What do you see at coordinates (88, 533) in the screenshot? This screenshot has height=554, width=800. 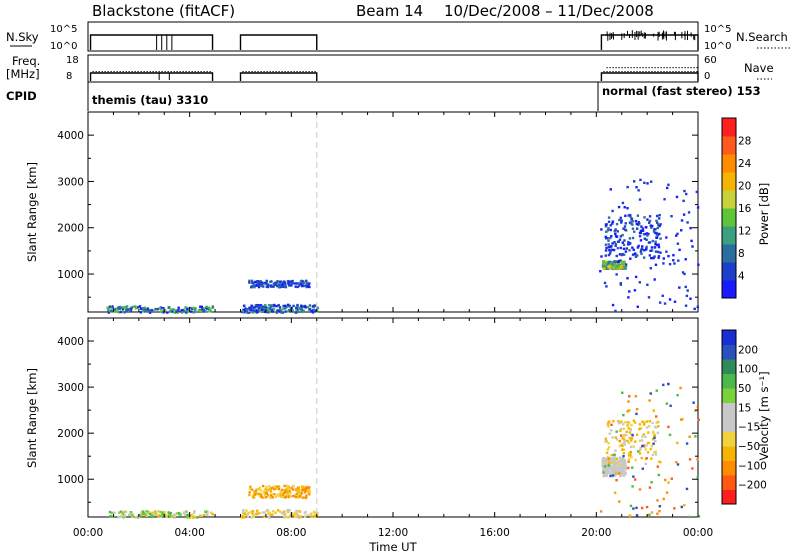 I see `x-tick-label: 00:00` at bounding box center [88, 533].